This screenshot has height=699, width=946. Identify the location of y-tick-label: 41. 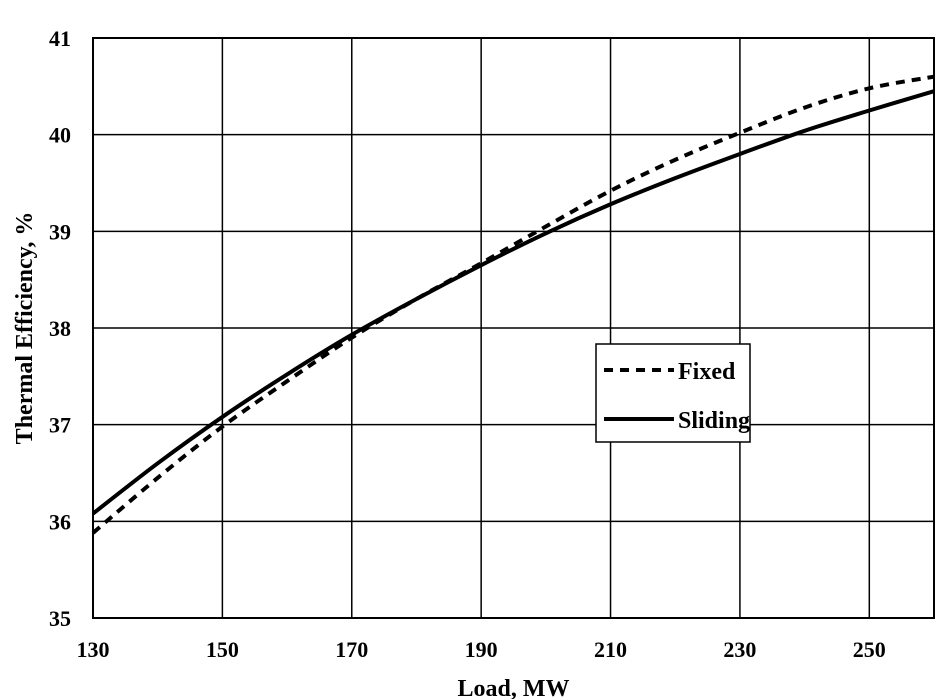
(60, 38).